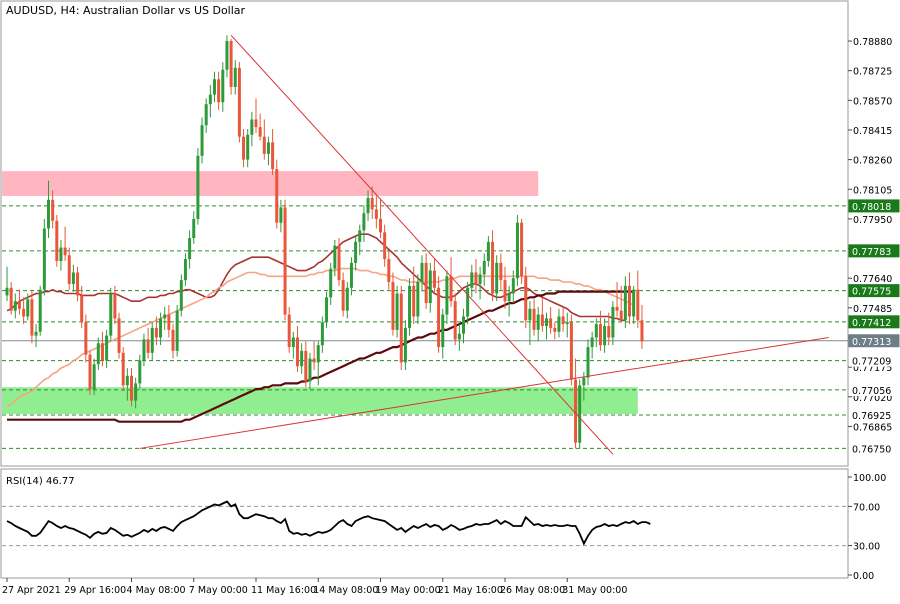 The image size is (900, 604). What do you see at coordinates (156, 590) in the screenshot?
I see `time-tick-label: 4 May 08:00` at bounding box center [156, 590].